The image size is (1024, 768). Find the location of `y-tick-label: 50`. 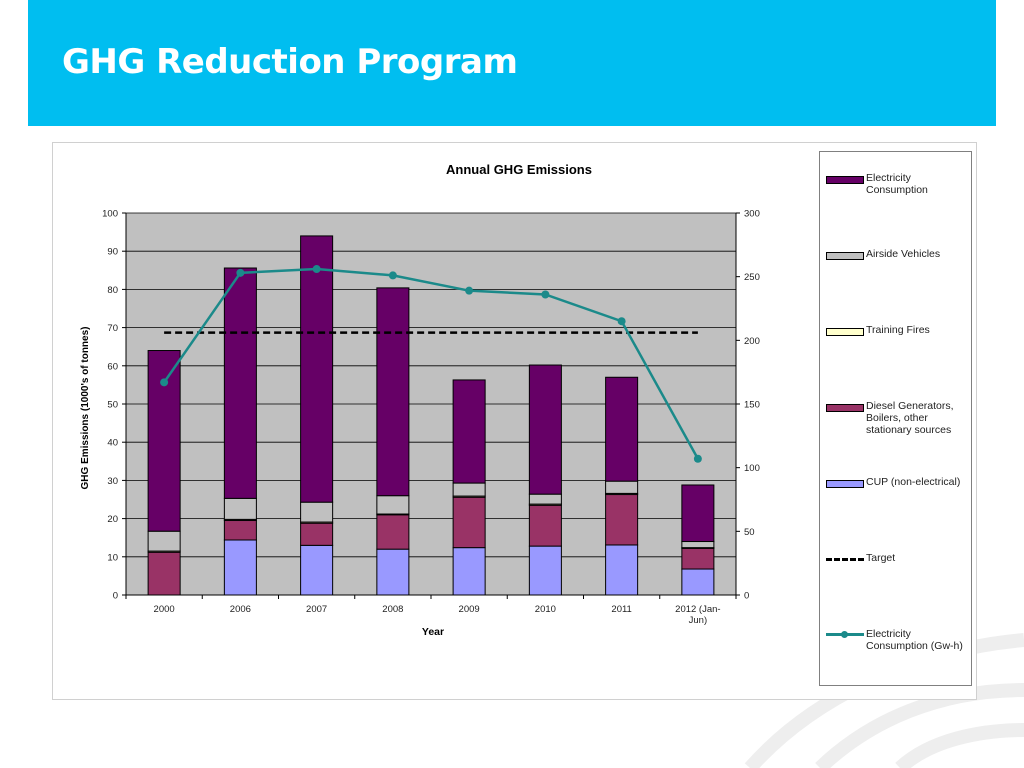

y-tick-label: 50 is located at coordinates (112, 405).